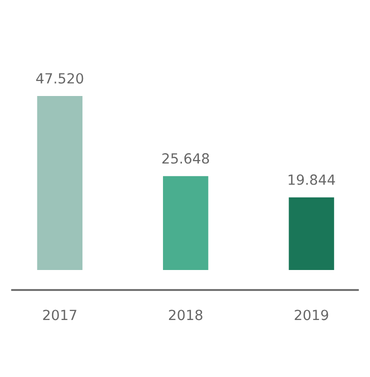  What do you see at coordinates (60, 78) in the screenshot?
I see `data-label: 47.520` at bounding box center [60, 78].